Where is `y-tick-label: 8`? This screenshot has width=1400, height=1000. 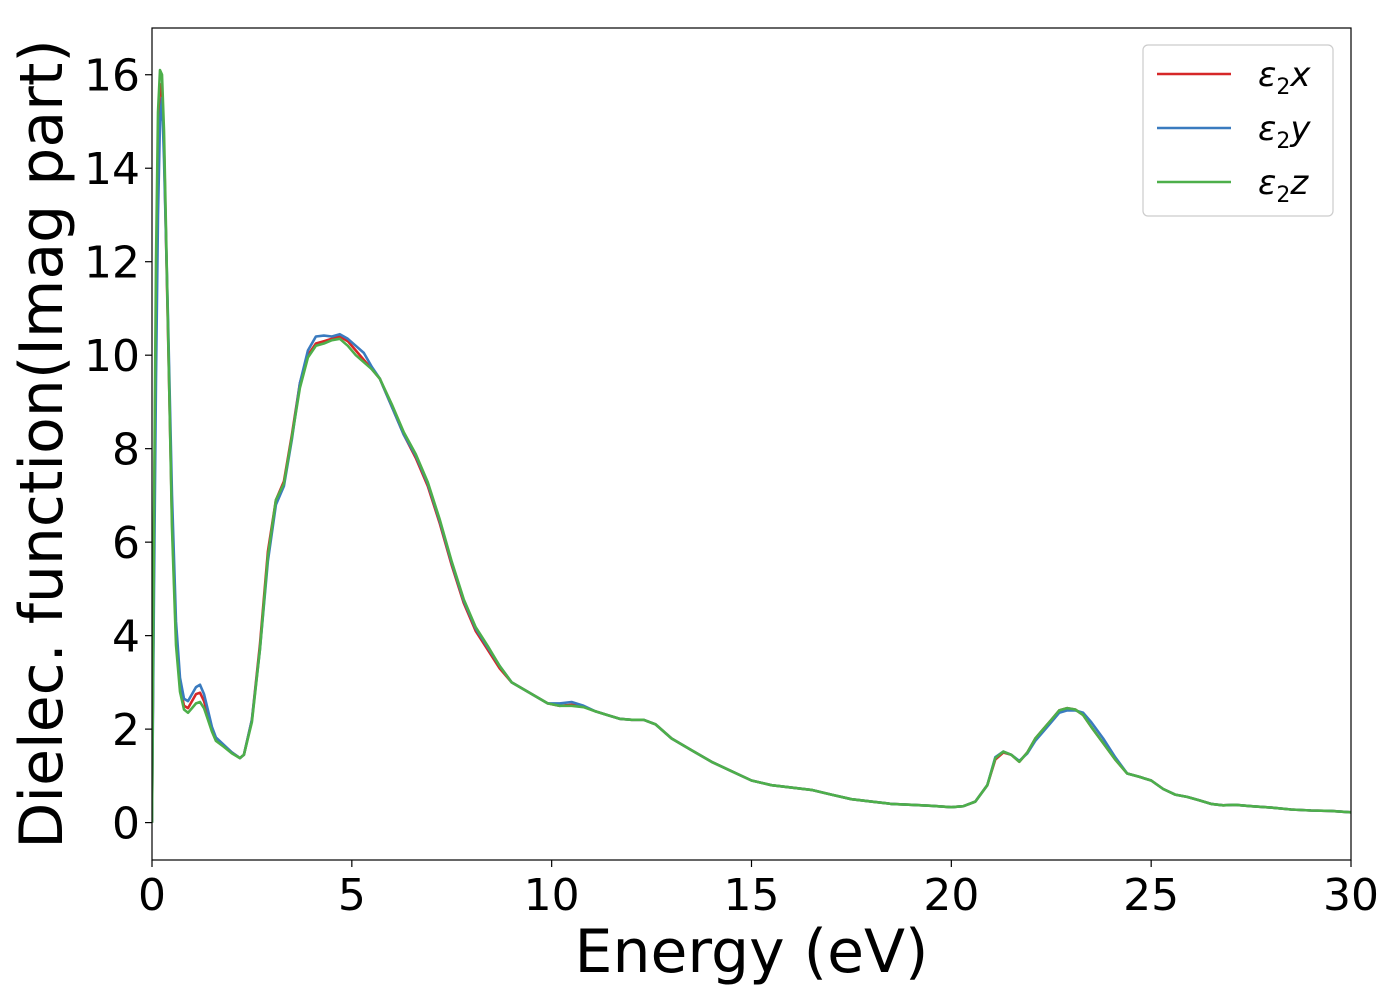
y-tick-label: 8 is located at coordinates (126, 450).